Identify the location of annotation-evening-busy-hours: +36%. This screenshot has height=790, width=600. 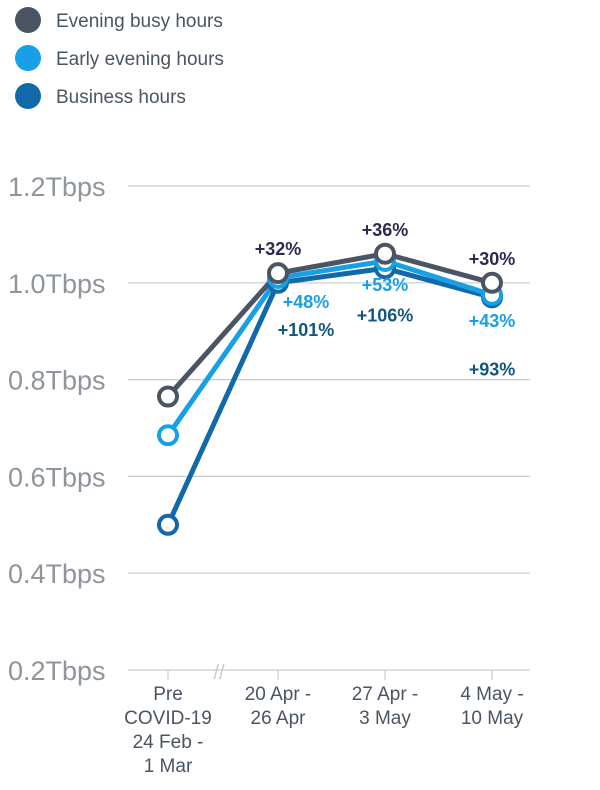
(385, 230).